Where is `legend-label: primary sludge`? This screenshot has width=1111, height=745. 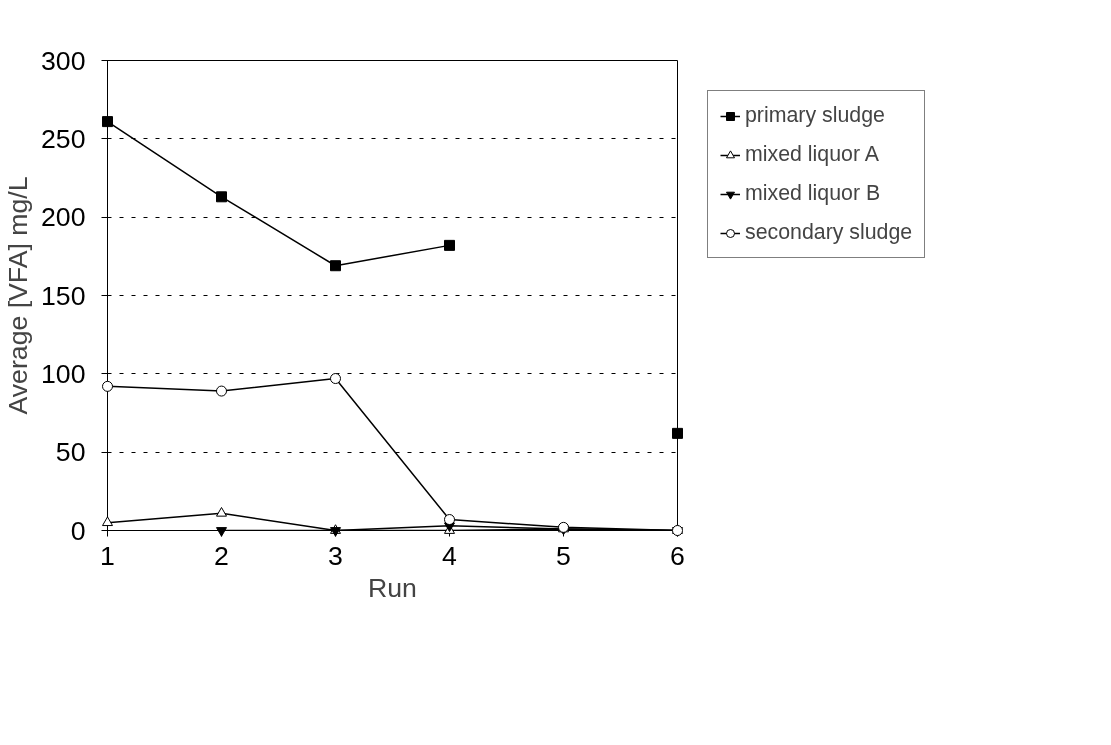
legend-label: primary sludge is located at coordinates (815, 115).